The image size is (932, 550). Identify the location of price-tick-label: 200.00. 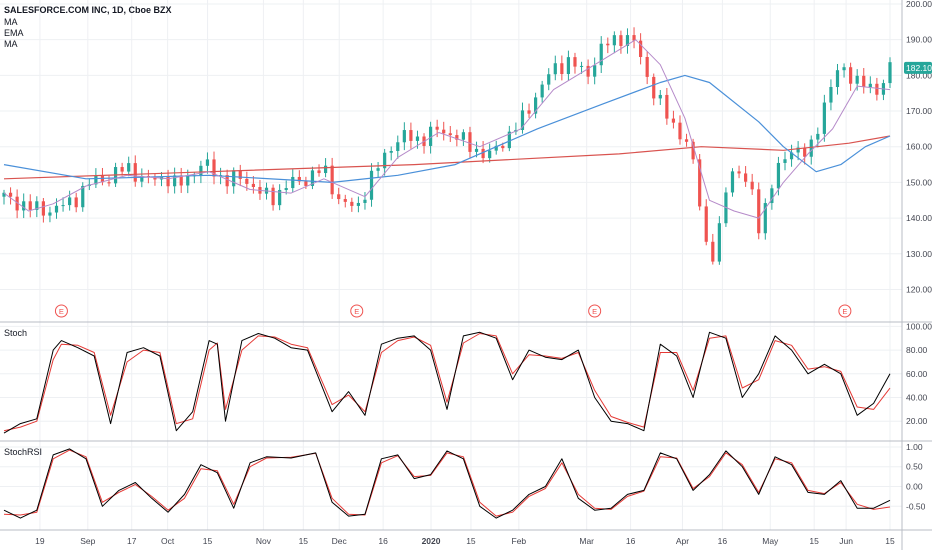
(919, 4).